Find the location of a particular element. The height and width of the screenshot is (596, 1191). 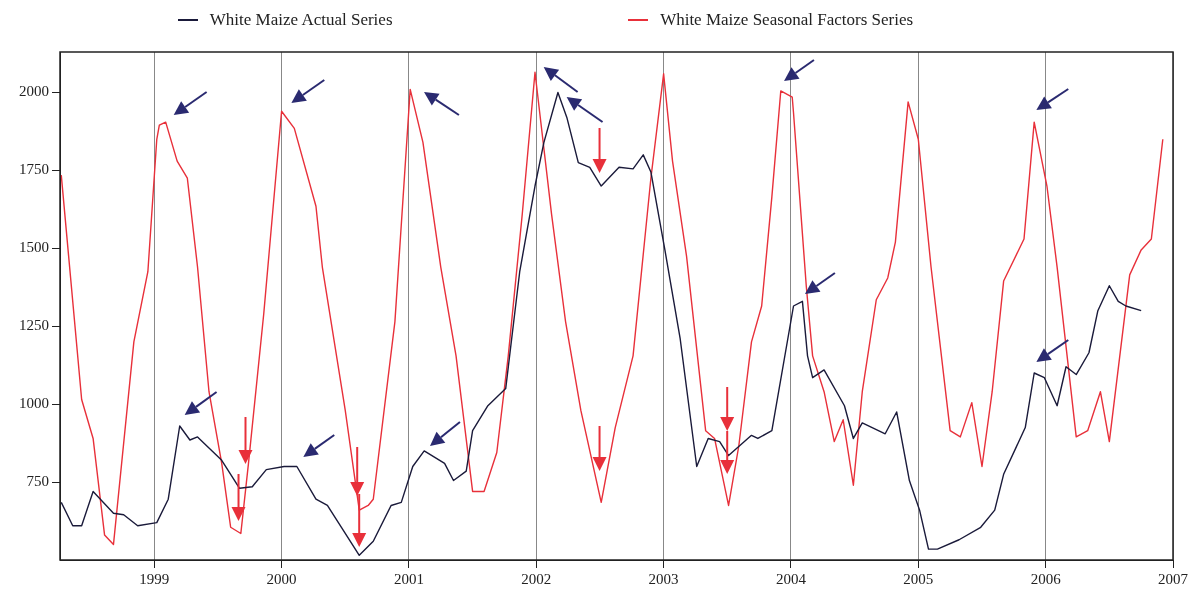

y-tick-label: 1750 is located at coordinates (34, 169).